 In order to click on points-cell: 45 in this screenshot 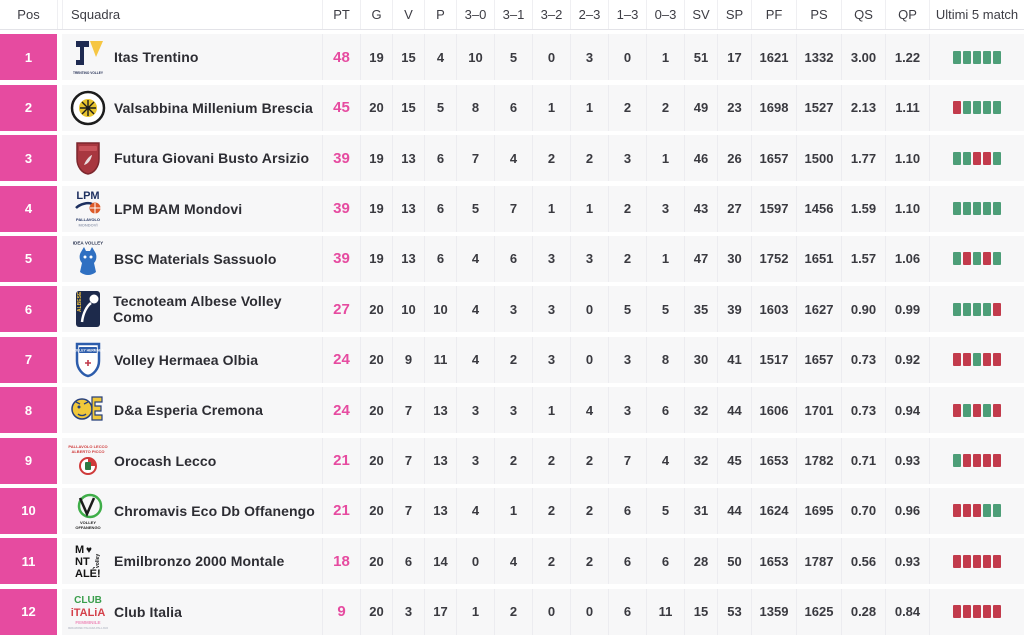, I will do `click(341, 107)`.